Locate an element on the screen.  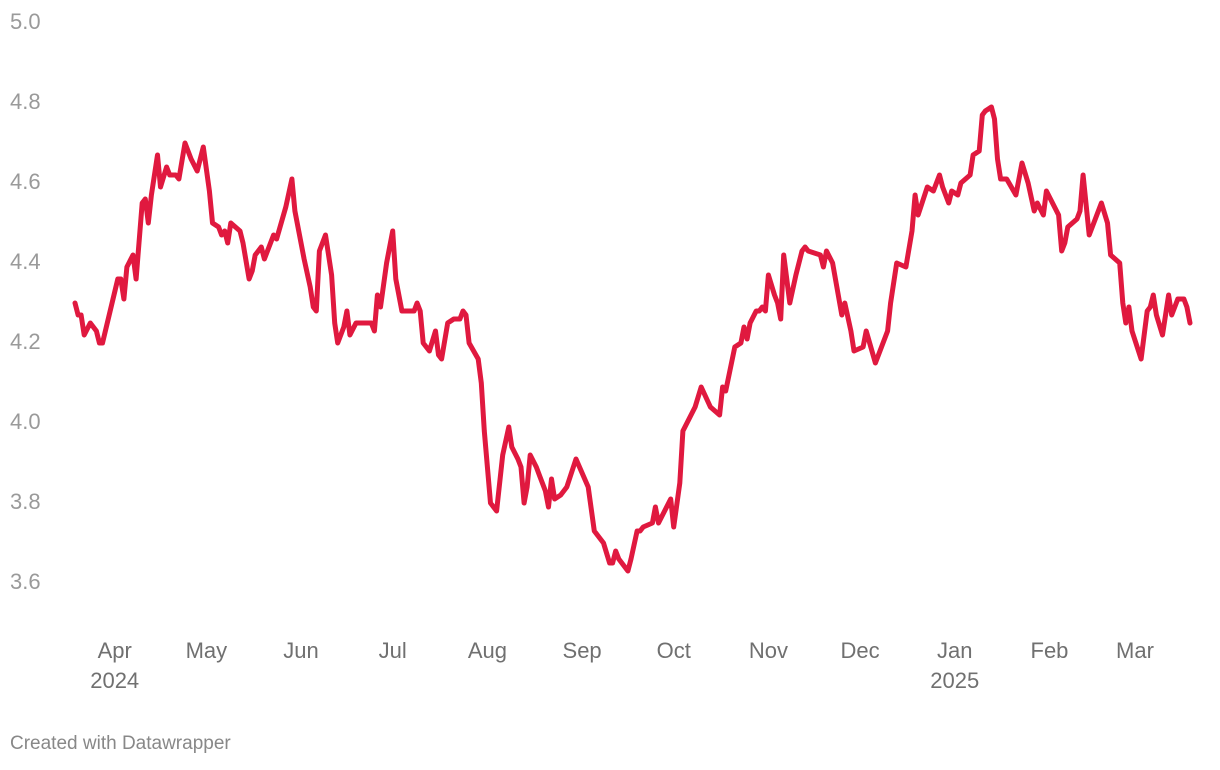
y-tick-label: 4.2 is located at coordinates (25, 341).